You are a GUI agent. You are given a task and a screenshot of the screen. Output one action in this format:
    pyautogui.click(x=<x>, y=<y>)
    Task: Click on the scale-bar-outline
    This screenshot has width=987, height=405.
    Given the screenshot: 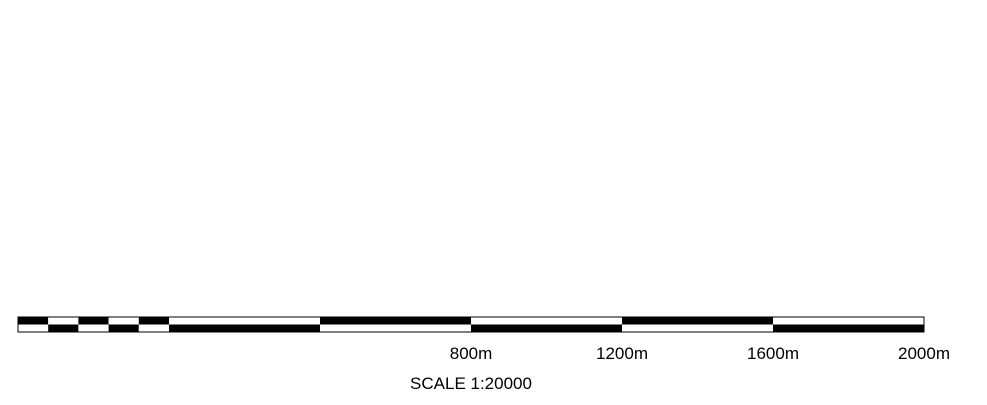 What is the action you would take?
    pyautogui.click(x=471, y=324)
    